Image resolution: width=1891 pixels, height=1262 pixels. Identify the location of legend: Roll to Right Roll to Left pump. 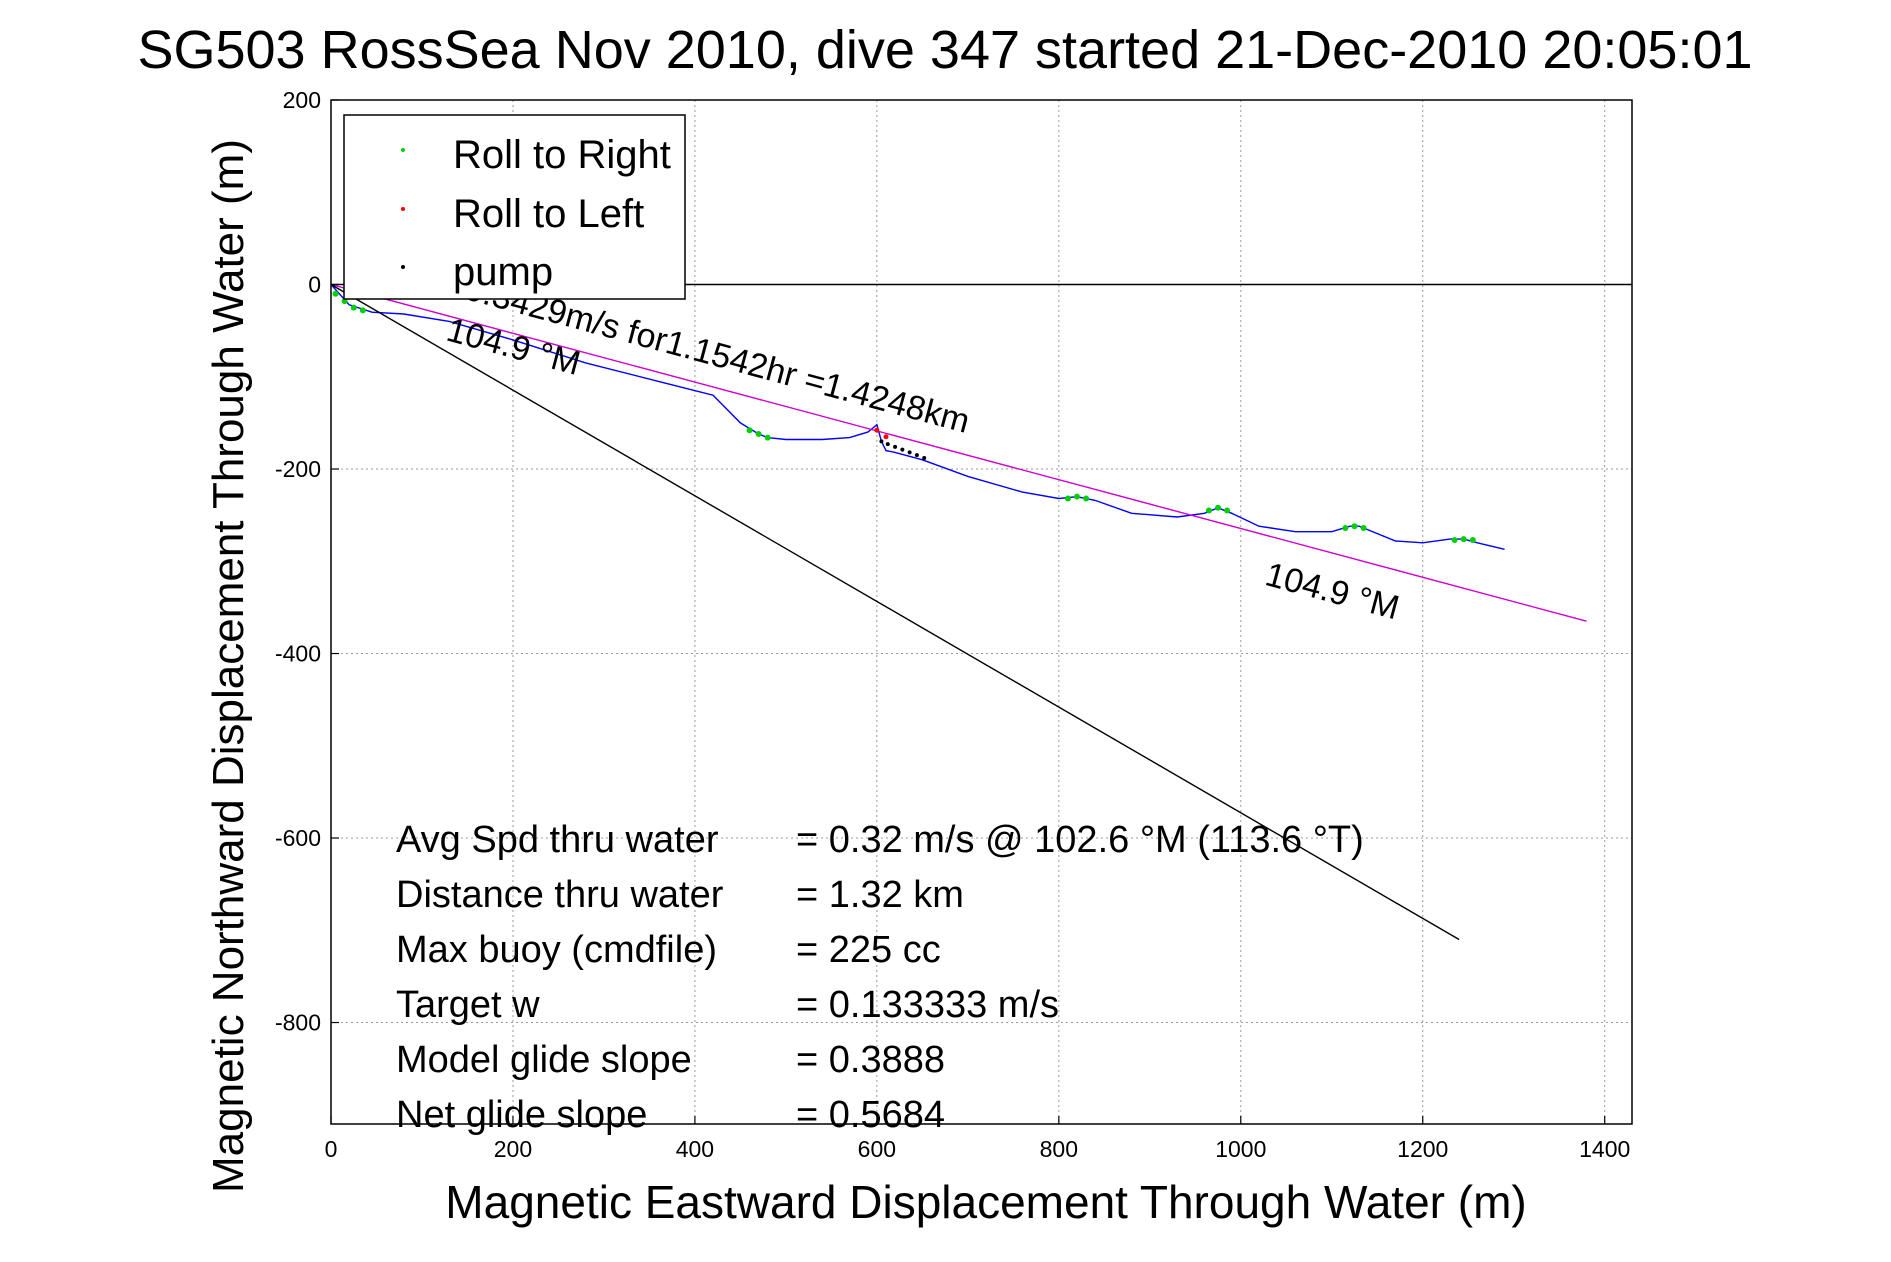
(514, 207).